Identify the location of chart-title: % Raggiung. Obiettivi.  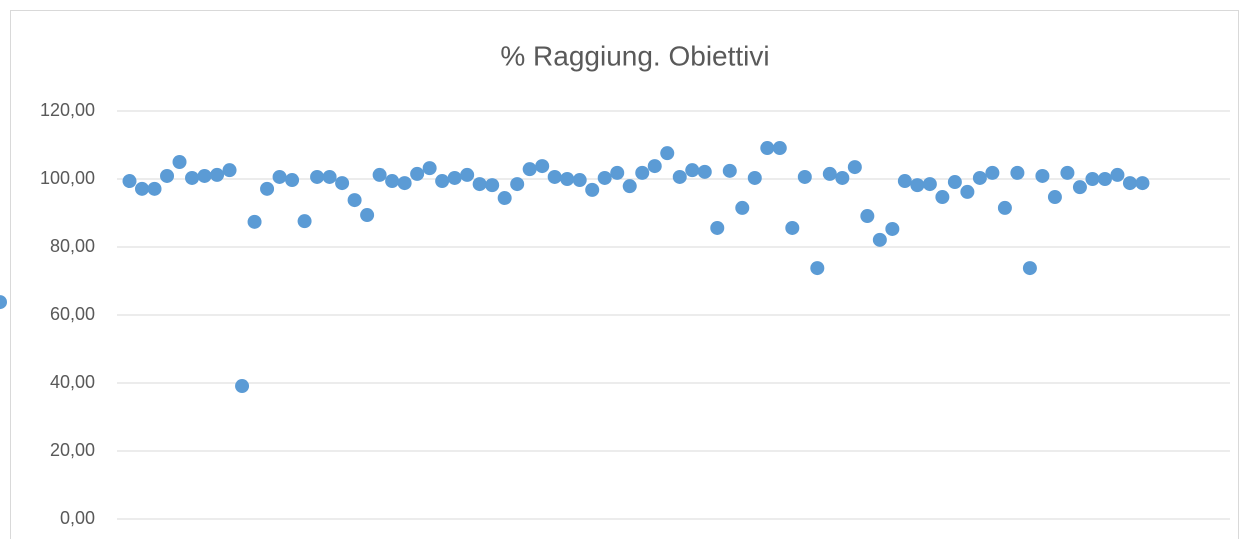
(634, 55).